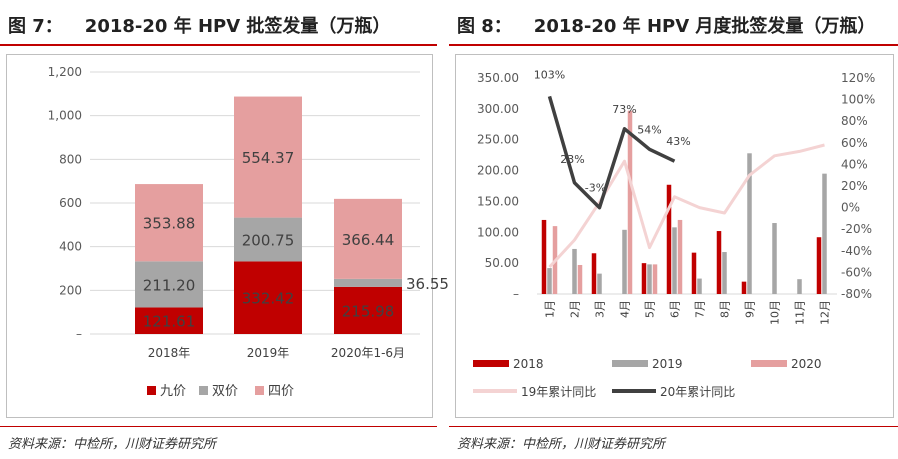 The image size is (898, 459). Describe the element at coordinates (558, 392) in the screenshot. I see `legend-label: 19年累计同比` at that location.